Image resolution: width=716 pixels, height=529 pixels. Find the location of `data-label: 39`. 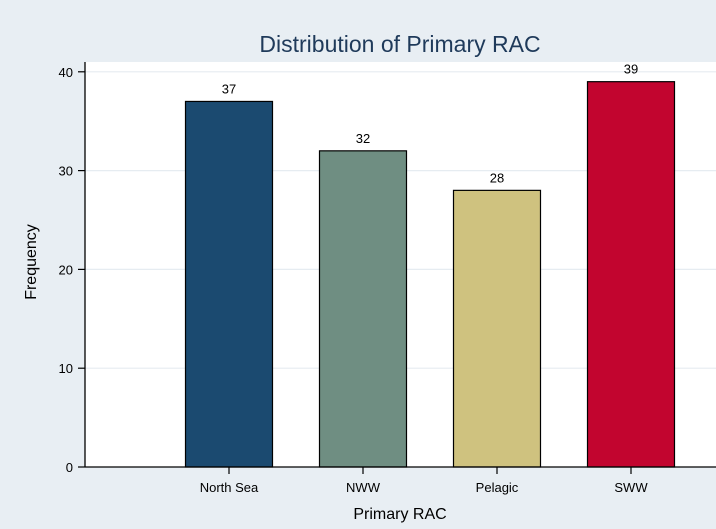

data-label: 39 is located at coordinates (631, 69).